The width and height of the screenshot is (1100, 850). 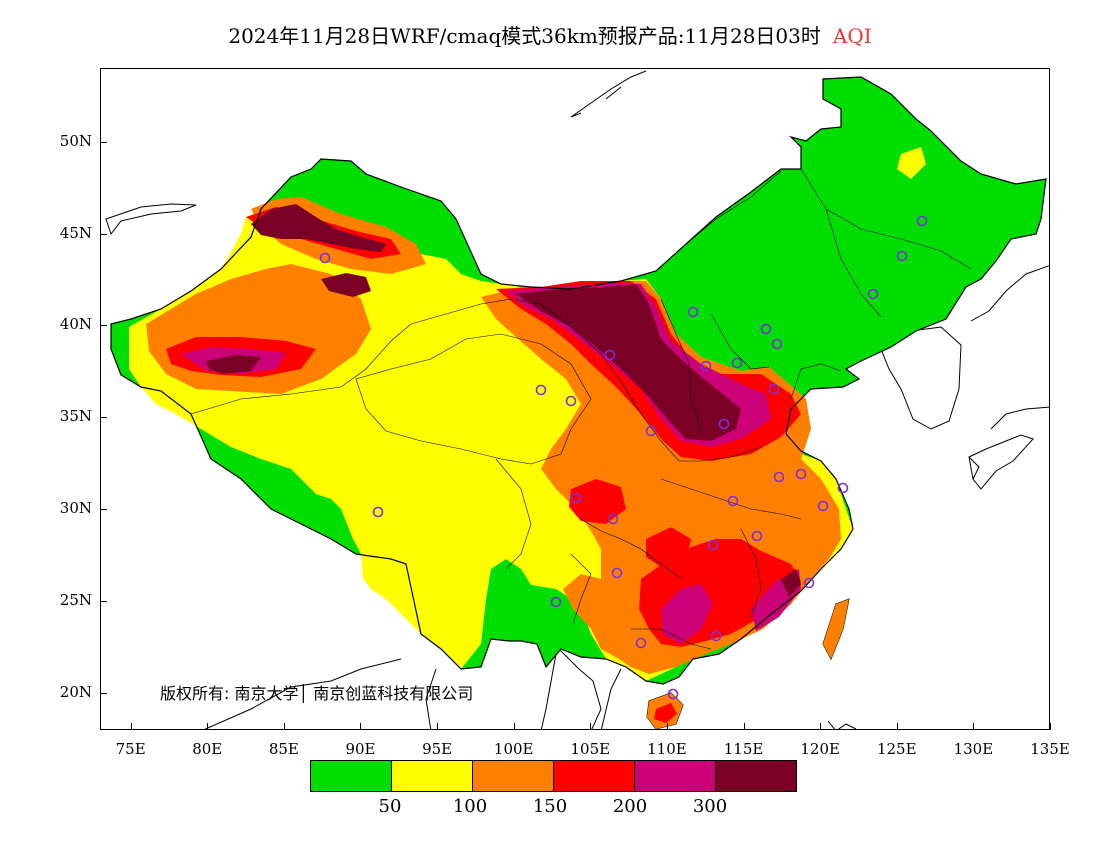 I want to click on station-shanghai, so click(x=843, y=488).